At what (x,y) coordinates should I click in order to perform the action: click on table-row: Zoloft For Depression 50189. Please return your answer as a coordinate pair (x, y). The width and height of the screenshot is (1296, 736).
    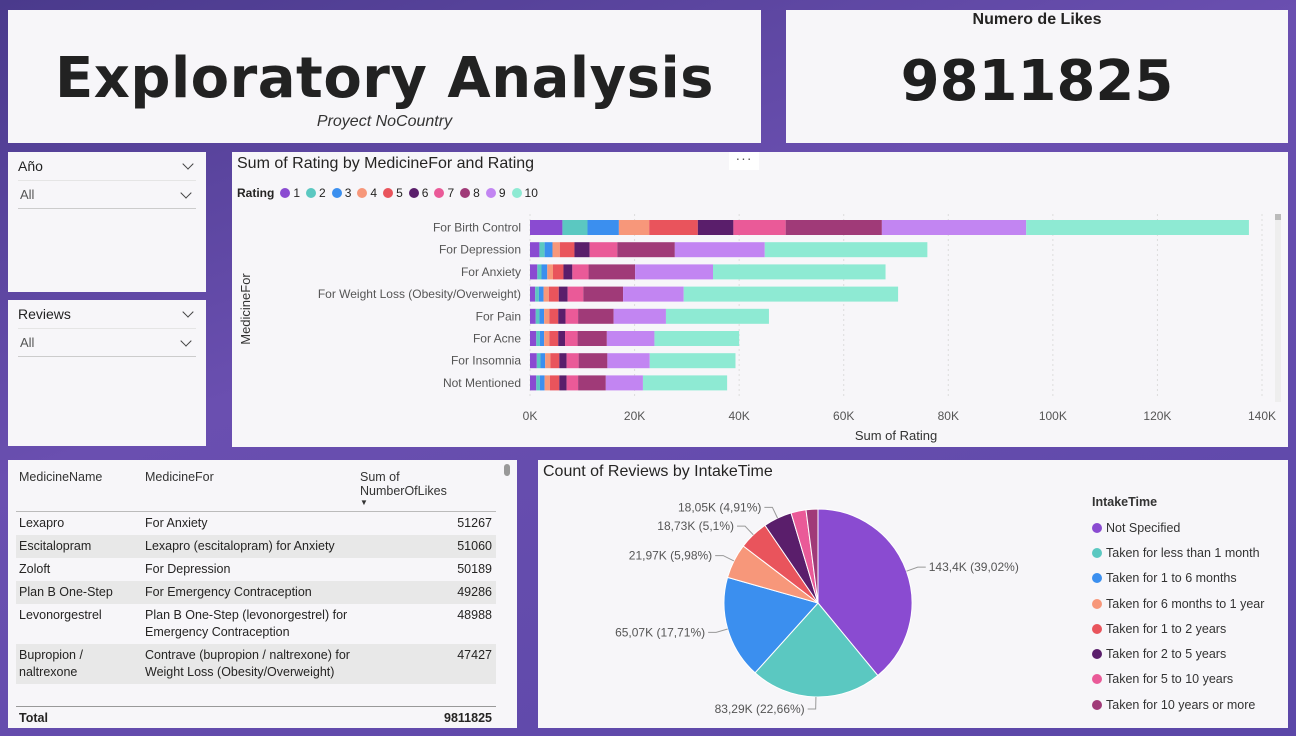
    Looking at the image, I should click on (256, 569).